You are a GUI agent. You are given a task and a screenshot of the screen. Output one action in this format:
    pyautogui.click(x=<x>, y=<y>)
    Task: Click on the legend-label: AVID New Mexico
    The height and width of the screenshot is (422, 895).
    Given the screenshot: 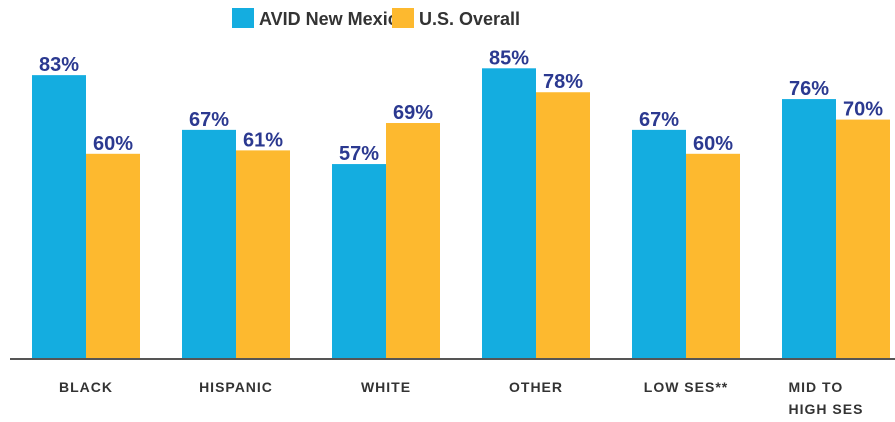 What is the action you would take?
    pyautogui.click(x=334, y=19)
    